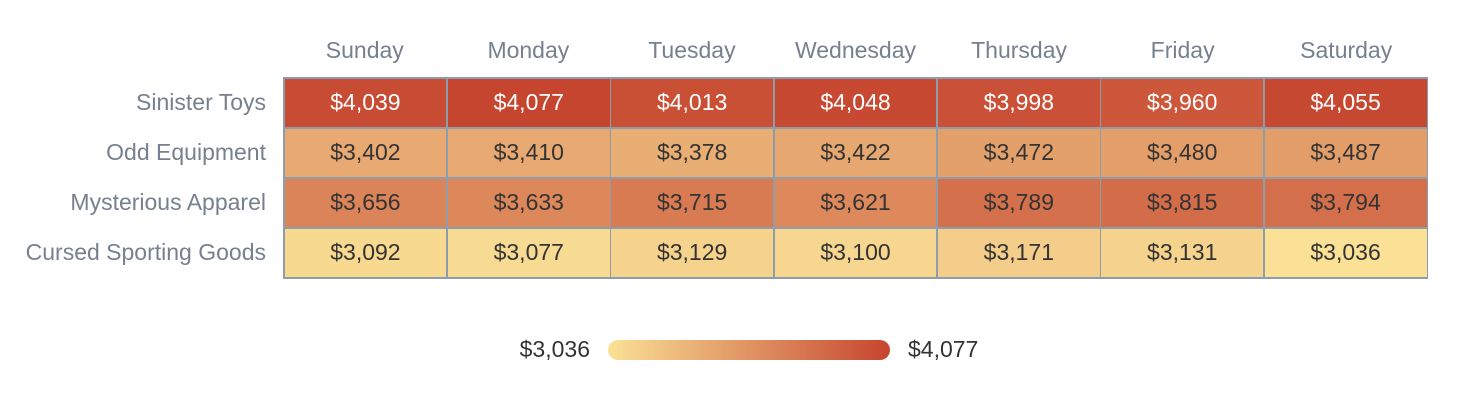 Image resolution: width=1470 pixels, height=412 pixels. I want to click on heatmap-cell-cursed-sporting-goods-friday: $3,131, so click(1182, 252).